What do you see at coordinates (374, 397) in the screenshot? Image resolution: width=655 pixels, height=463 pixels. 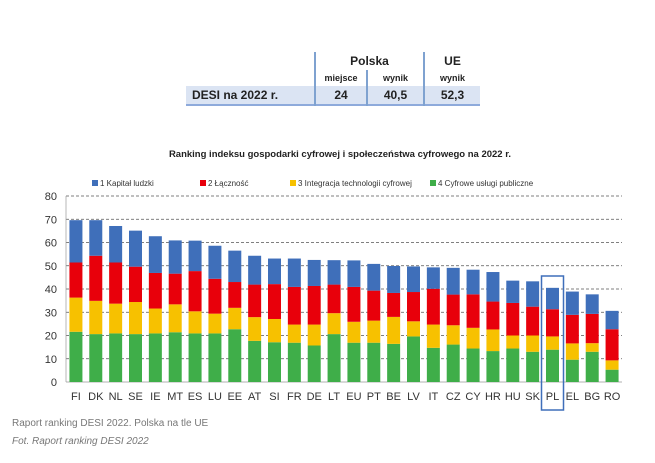 I see `x-tick-label: PT` at bounding box center [374, 397].